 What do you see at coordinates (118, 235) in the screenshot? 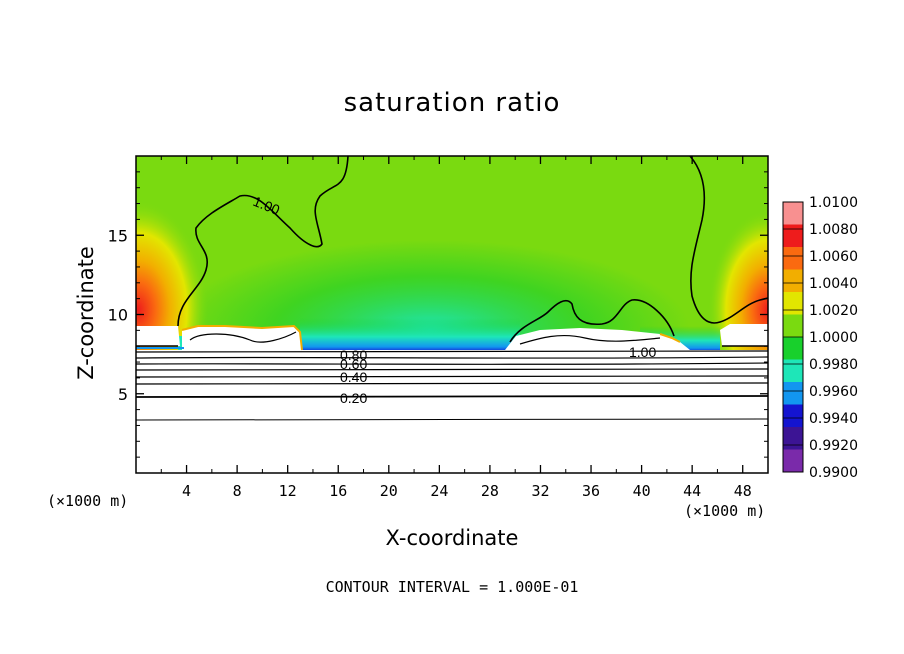
I see `y-tick-label: 15` at bounding box center [118, 235].